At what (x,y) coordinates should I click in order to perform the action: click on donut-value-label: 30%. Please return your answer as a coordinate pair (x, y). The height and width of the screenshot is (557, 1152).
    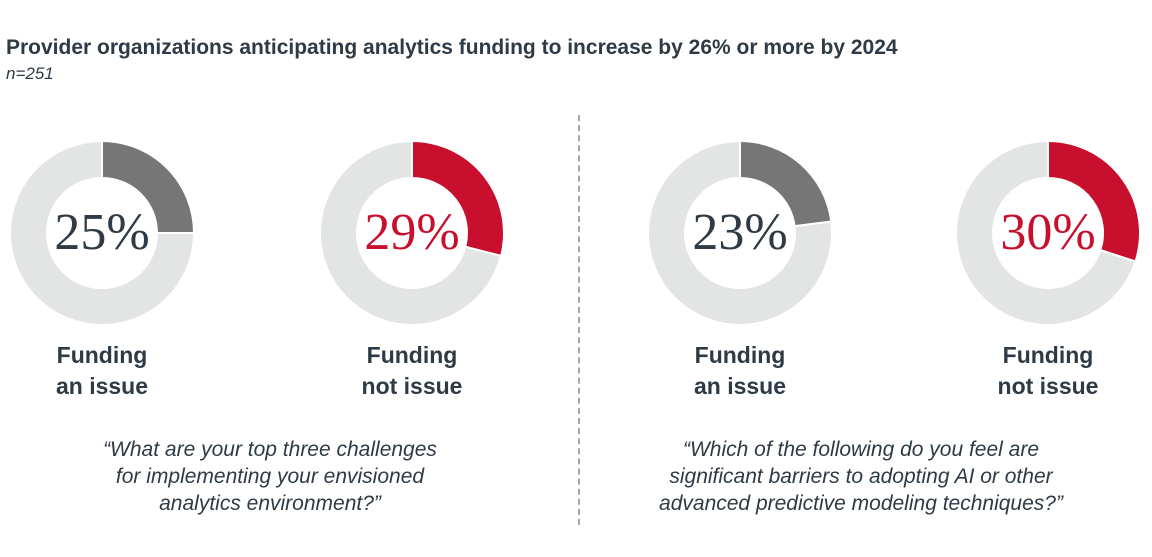
    Looking at the image, I should click on (1048, 232).